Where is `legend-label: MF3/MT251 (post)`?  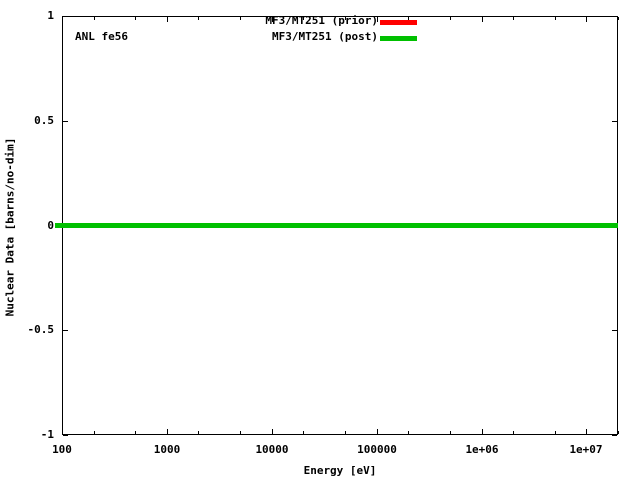 legend-label: MF3/MT251 (post) is located at coordinates (325, 36).